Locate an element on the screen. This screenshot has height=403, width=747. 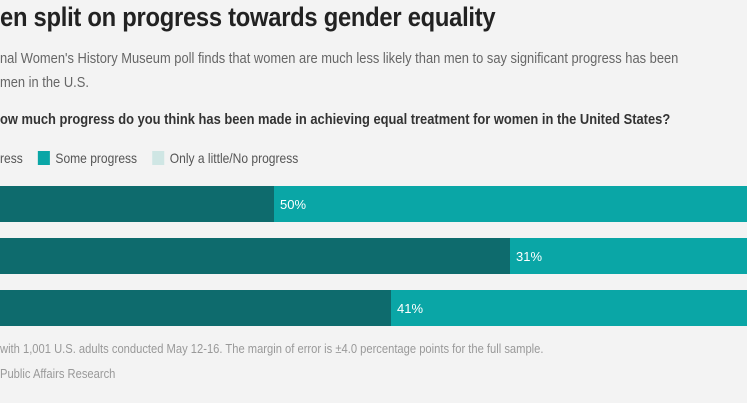
legend-label-significant-progress: ress is located at coordinates (11, 158).